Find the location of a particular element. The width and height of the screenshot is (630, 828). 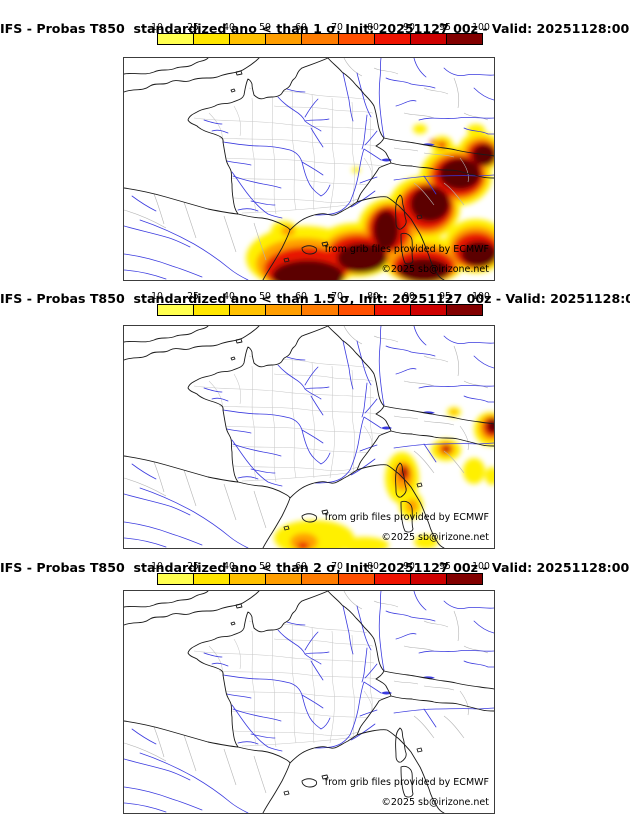

panel-3-colorbar-labels: 10 25 40 50 60 70 80 90 95 100 is located at coordinates (320, 566).